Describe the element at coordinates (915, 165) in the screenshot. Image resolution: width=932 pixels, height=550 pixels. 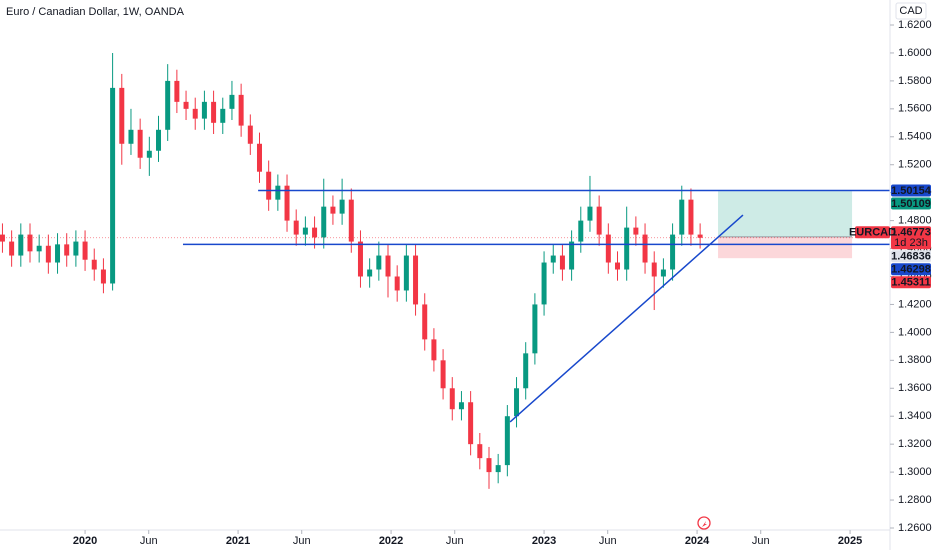
I see `y-tick-label: 1.52000` at that location.